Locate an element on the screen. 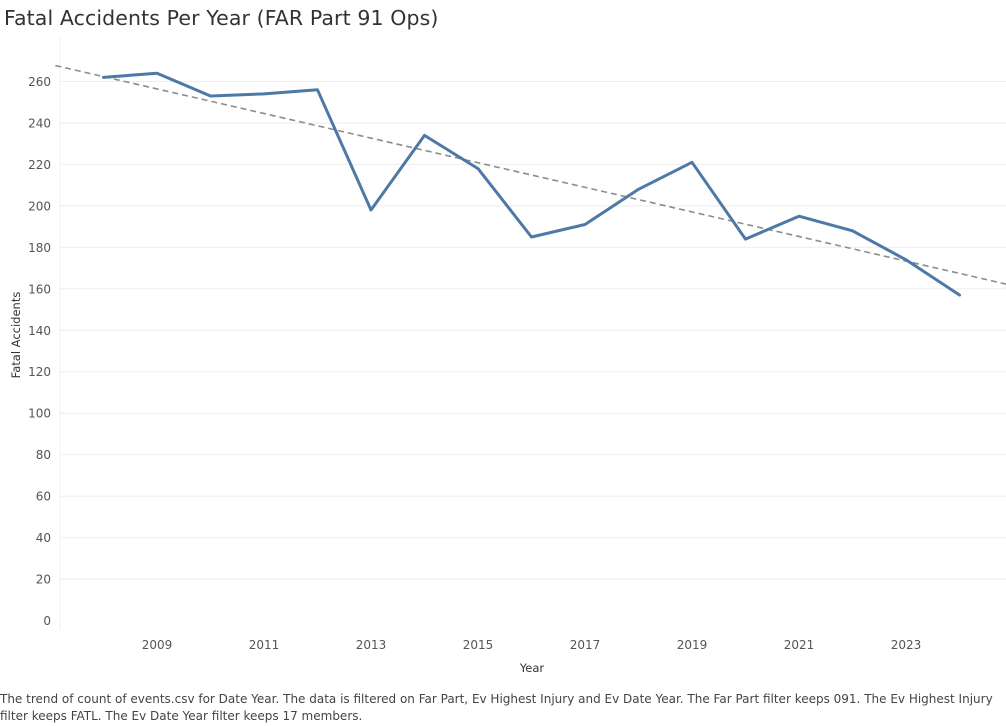  y-tick-label: 100 is located at coordinates (39, 414).